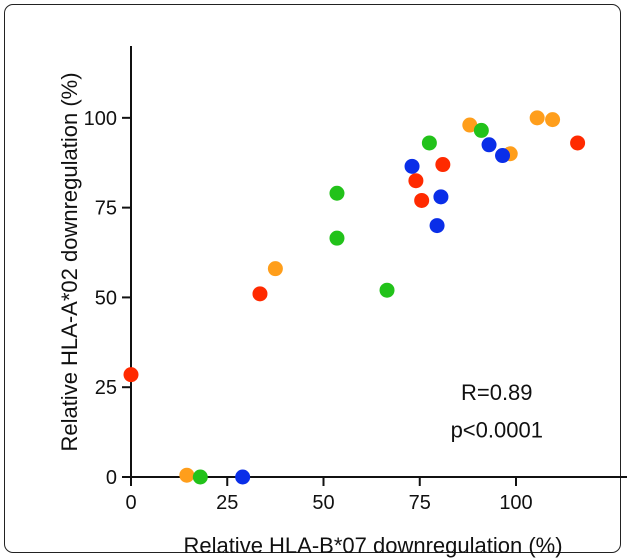 Image resolution: width=627 pixels, height=558 pixels. Describe the element at coordinates (69, 261) in the screenshot. I see `y-axis-title: Relative HLA-A*02 downregulation (%)` at that location.